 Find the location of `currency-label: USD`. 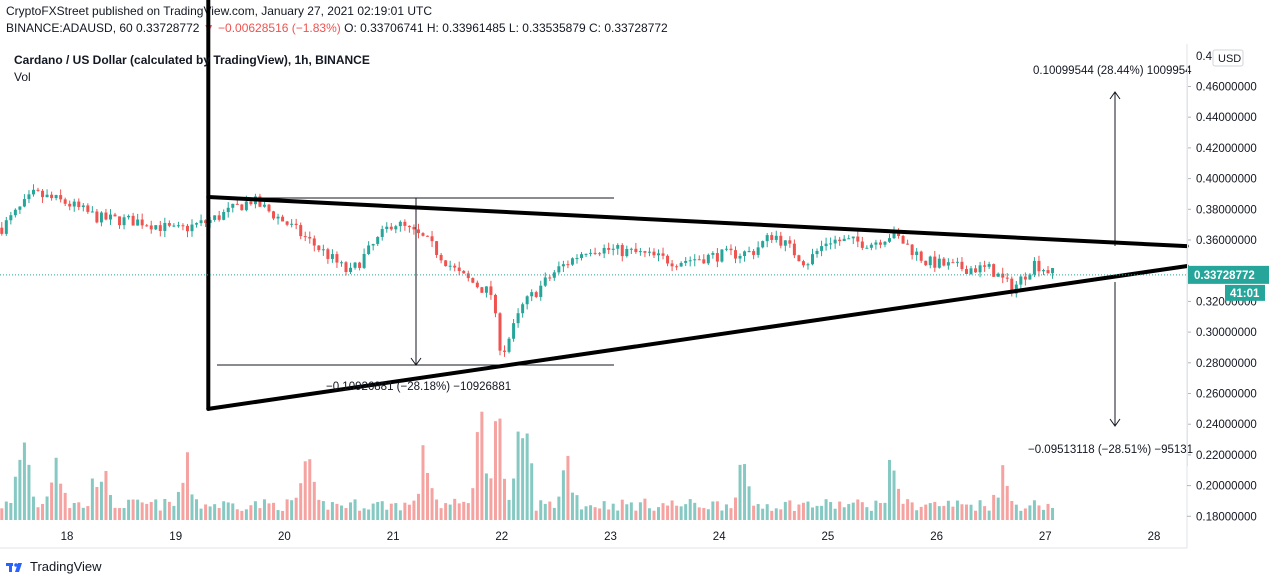

currency-label: USD is located at coordinates (1229, 59).